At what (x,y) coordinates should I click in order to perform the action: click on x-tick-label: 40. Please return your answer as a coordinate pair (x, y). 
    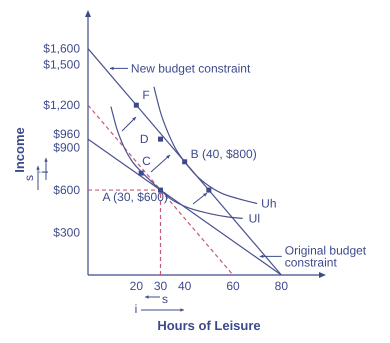
    Looking at the image, I should click on (185, 286).